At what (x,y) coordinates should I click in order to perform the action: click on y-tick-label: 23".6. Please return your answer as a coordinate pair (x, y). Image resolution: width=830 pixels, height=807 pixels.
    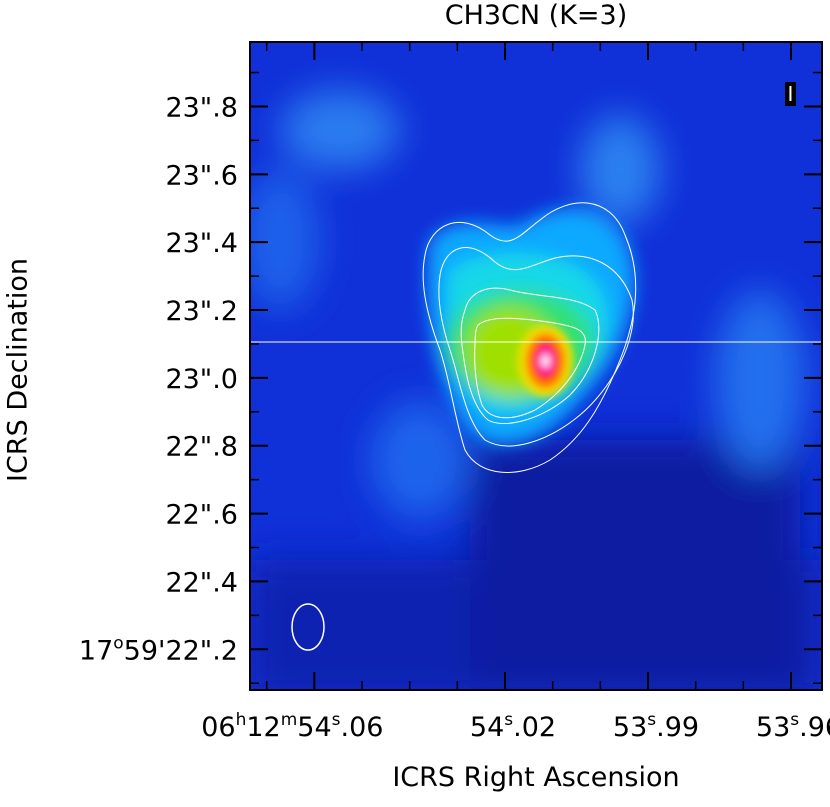
    Looking at the image, I should click on (201, 175).